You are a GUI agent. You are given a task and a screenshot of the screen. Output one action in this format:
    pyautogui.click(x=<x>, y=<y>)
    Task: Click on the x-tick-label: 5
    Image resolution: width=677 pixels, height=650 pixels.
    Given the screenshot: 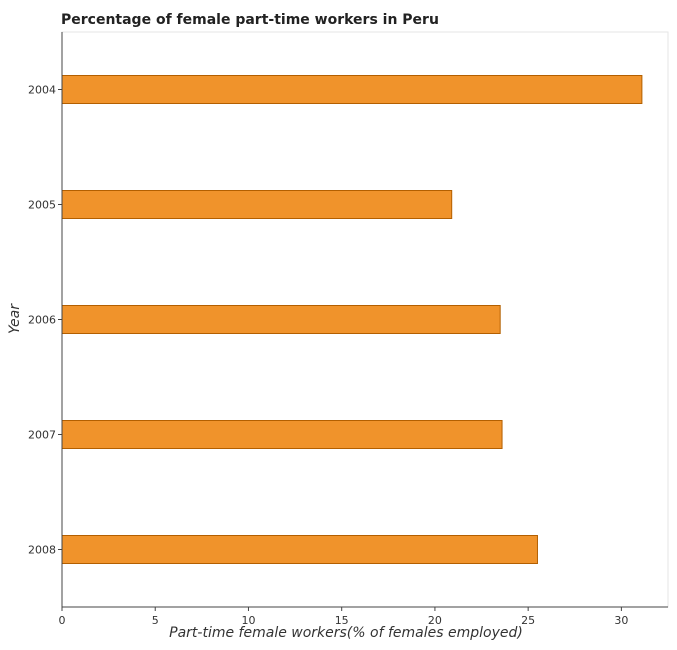 What is the action you would take?
    pyautogui.click(x=155, y=620)
    